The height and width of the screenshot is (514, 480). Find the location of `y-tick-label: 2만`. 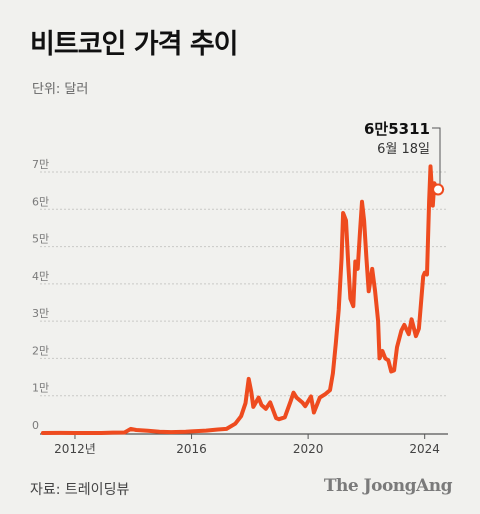

y-tick-label: 2만 is located at coordinates (40, 350).